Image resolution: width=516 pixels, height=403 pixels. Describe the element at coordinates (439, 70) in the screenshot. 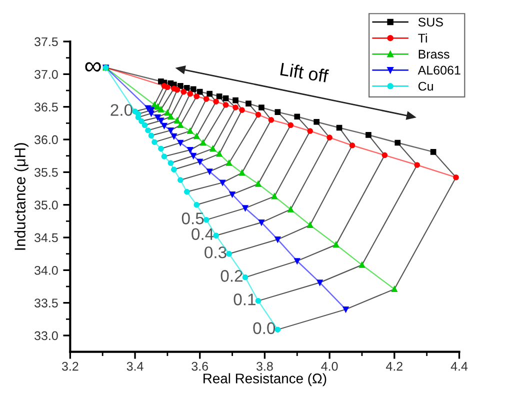

I see `legend-label: AL6061` at that location.